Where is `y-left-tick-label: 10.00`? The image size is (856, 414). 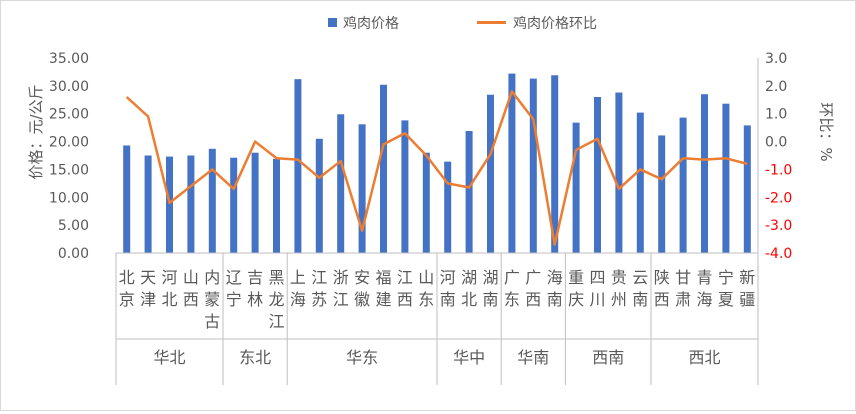 y-left-tick-label: 10.00 is located at coordinates (69, 198).